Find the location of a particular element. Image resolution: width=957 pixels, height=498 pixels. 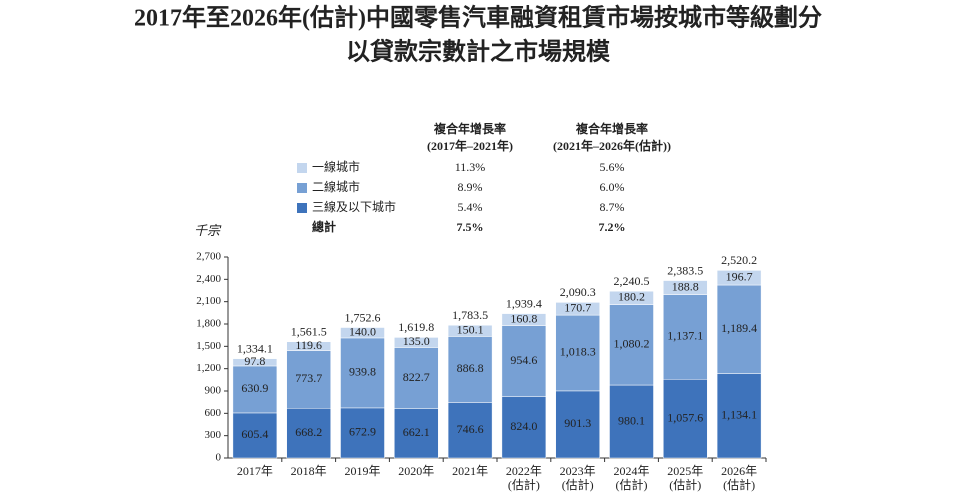

value-label: 668.2 is located at coordinates (308, 432).